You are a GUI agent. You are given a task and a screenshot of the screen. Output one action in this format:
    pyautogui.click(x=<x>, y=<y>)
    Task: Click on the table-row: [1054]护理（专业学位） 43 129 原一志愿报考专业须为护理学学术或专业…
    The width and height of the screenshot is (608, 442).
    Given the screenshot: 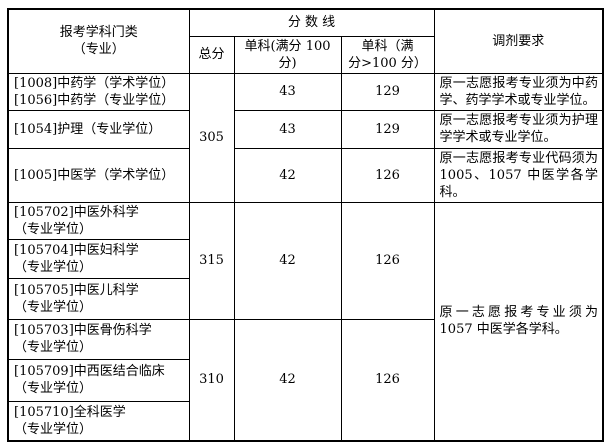 What is the action you would take?
    pyautogui.click(x=305, y=129)
    